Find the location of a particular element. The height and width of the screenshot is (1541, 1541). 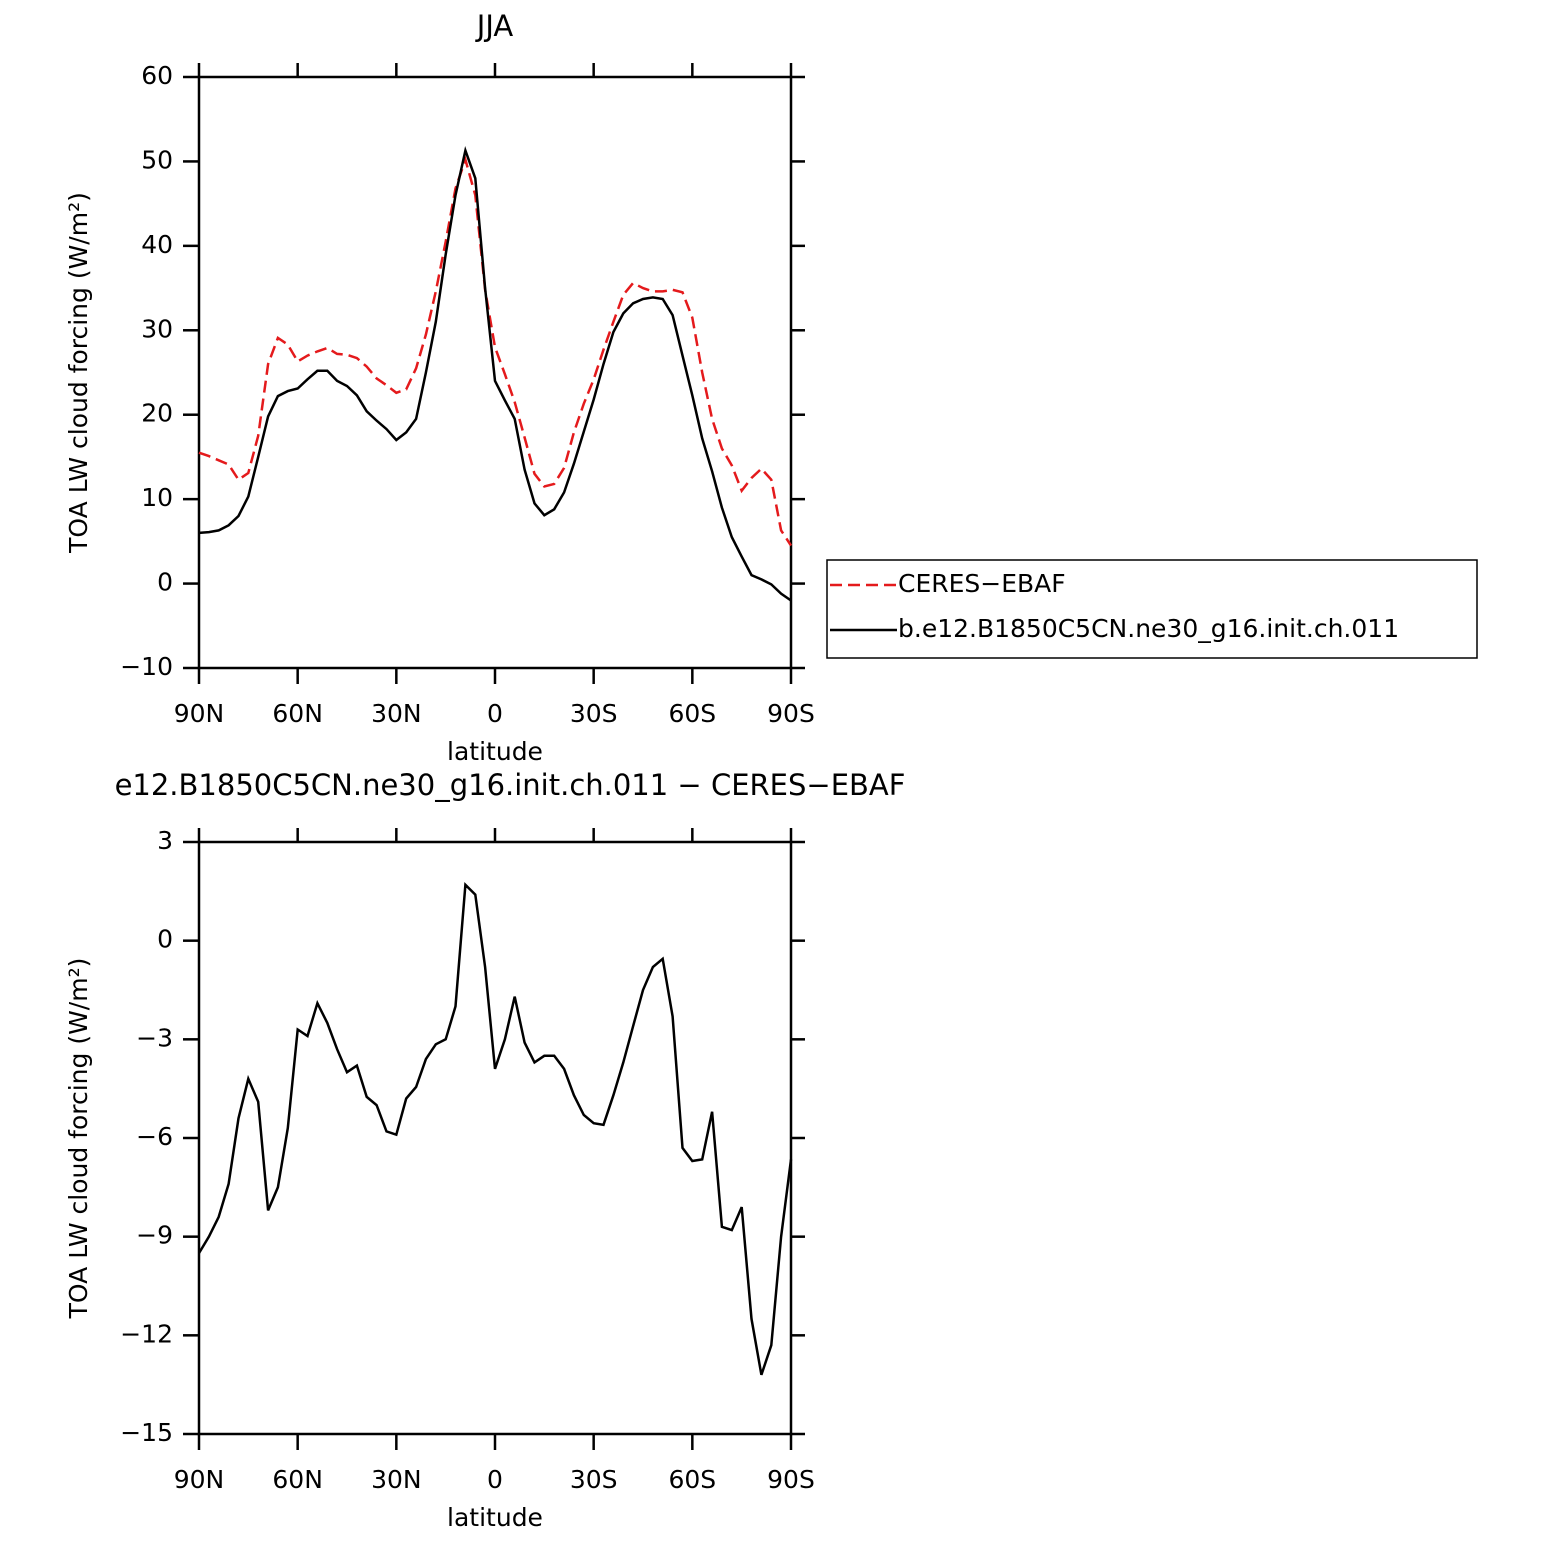

legend-label: b.e12.B1850C5CN.ne30_g16.init.ch.011 is located at coordinates (1148, 628).